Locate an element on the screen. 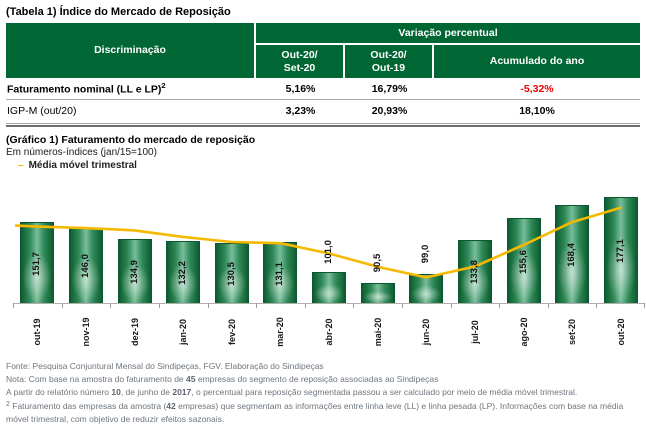 Image resolution: width=646 pixels, height=426 pixels. x-axis-label-abr-20: abr-20 is located at coordinates (329, 332).